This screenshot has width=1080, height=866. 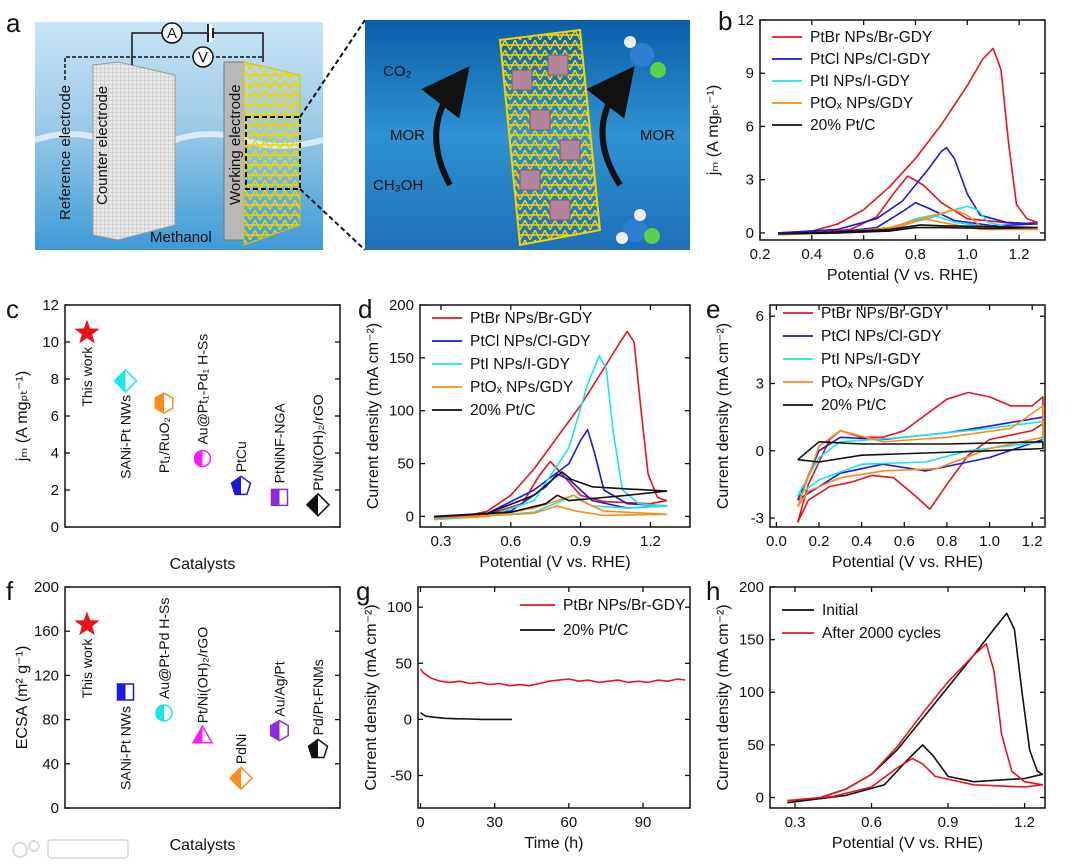 What do you see at coordinates (280, 443) in the screenshot?
I see `category-label: PtNiNF-NGA` at bounding box center [280, 443].